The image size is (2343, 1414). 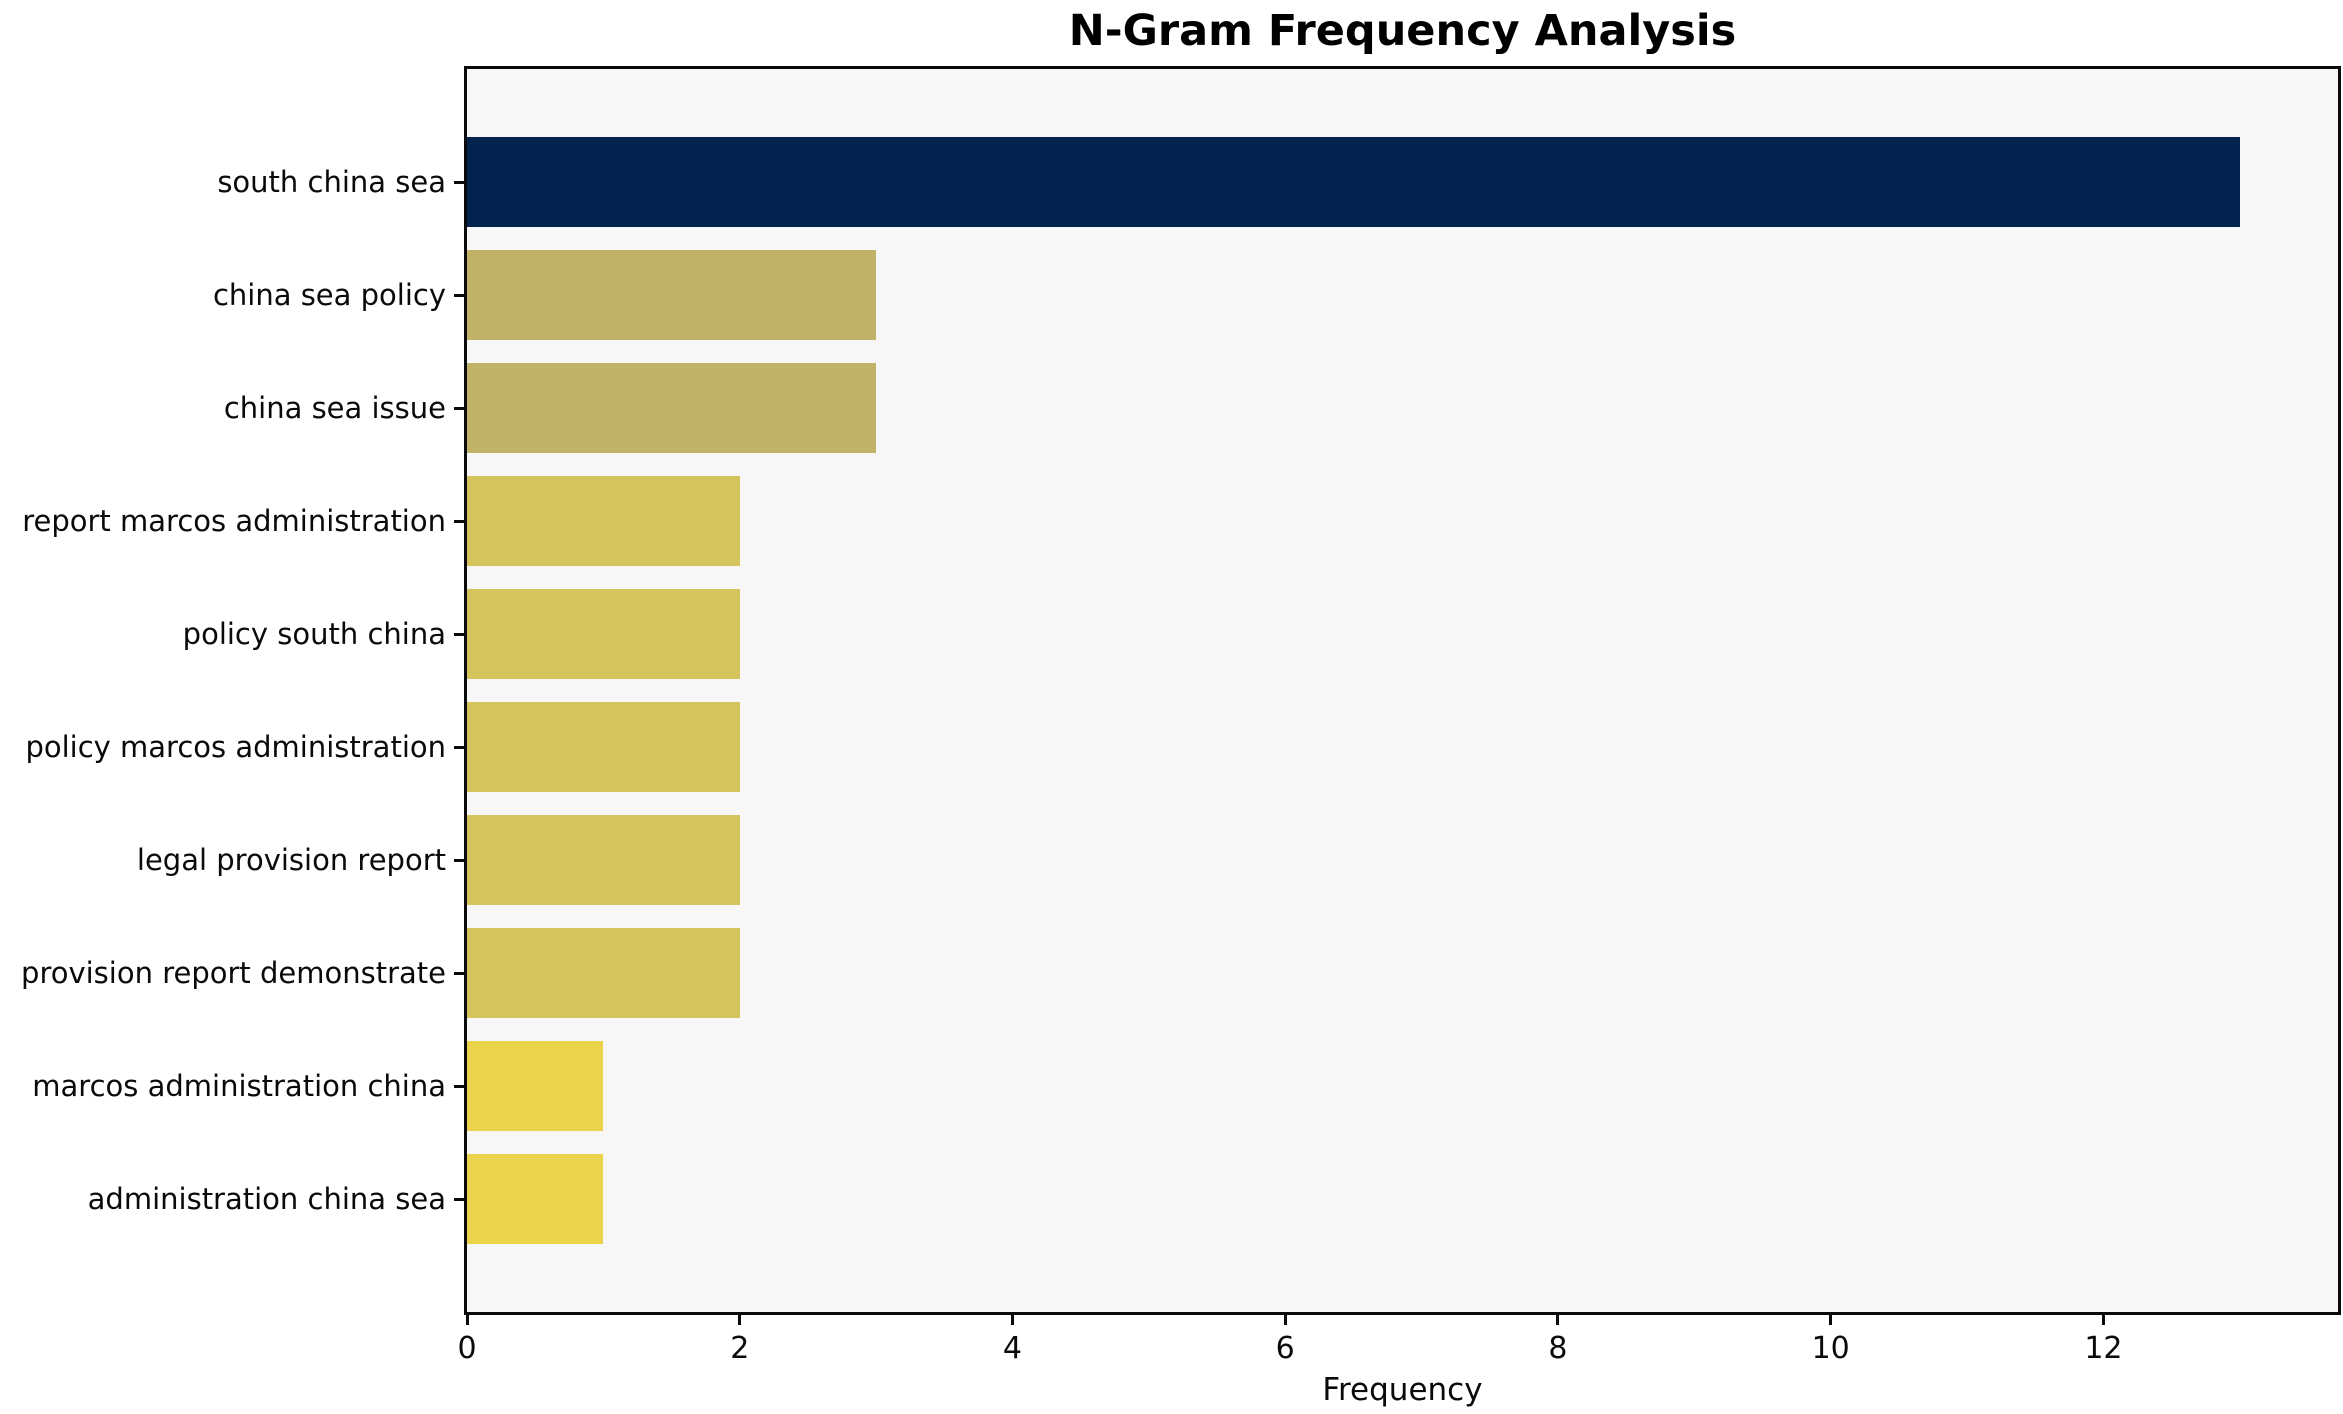 I want to click on x-axis-label: Frequency, so click(x=1402, y=1390).